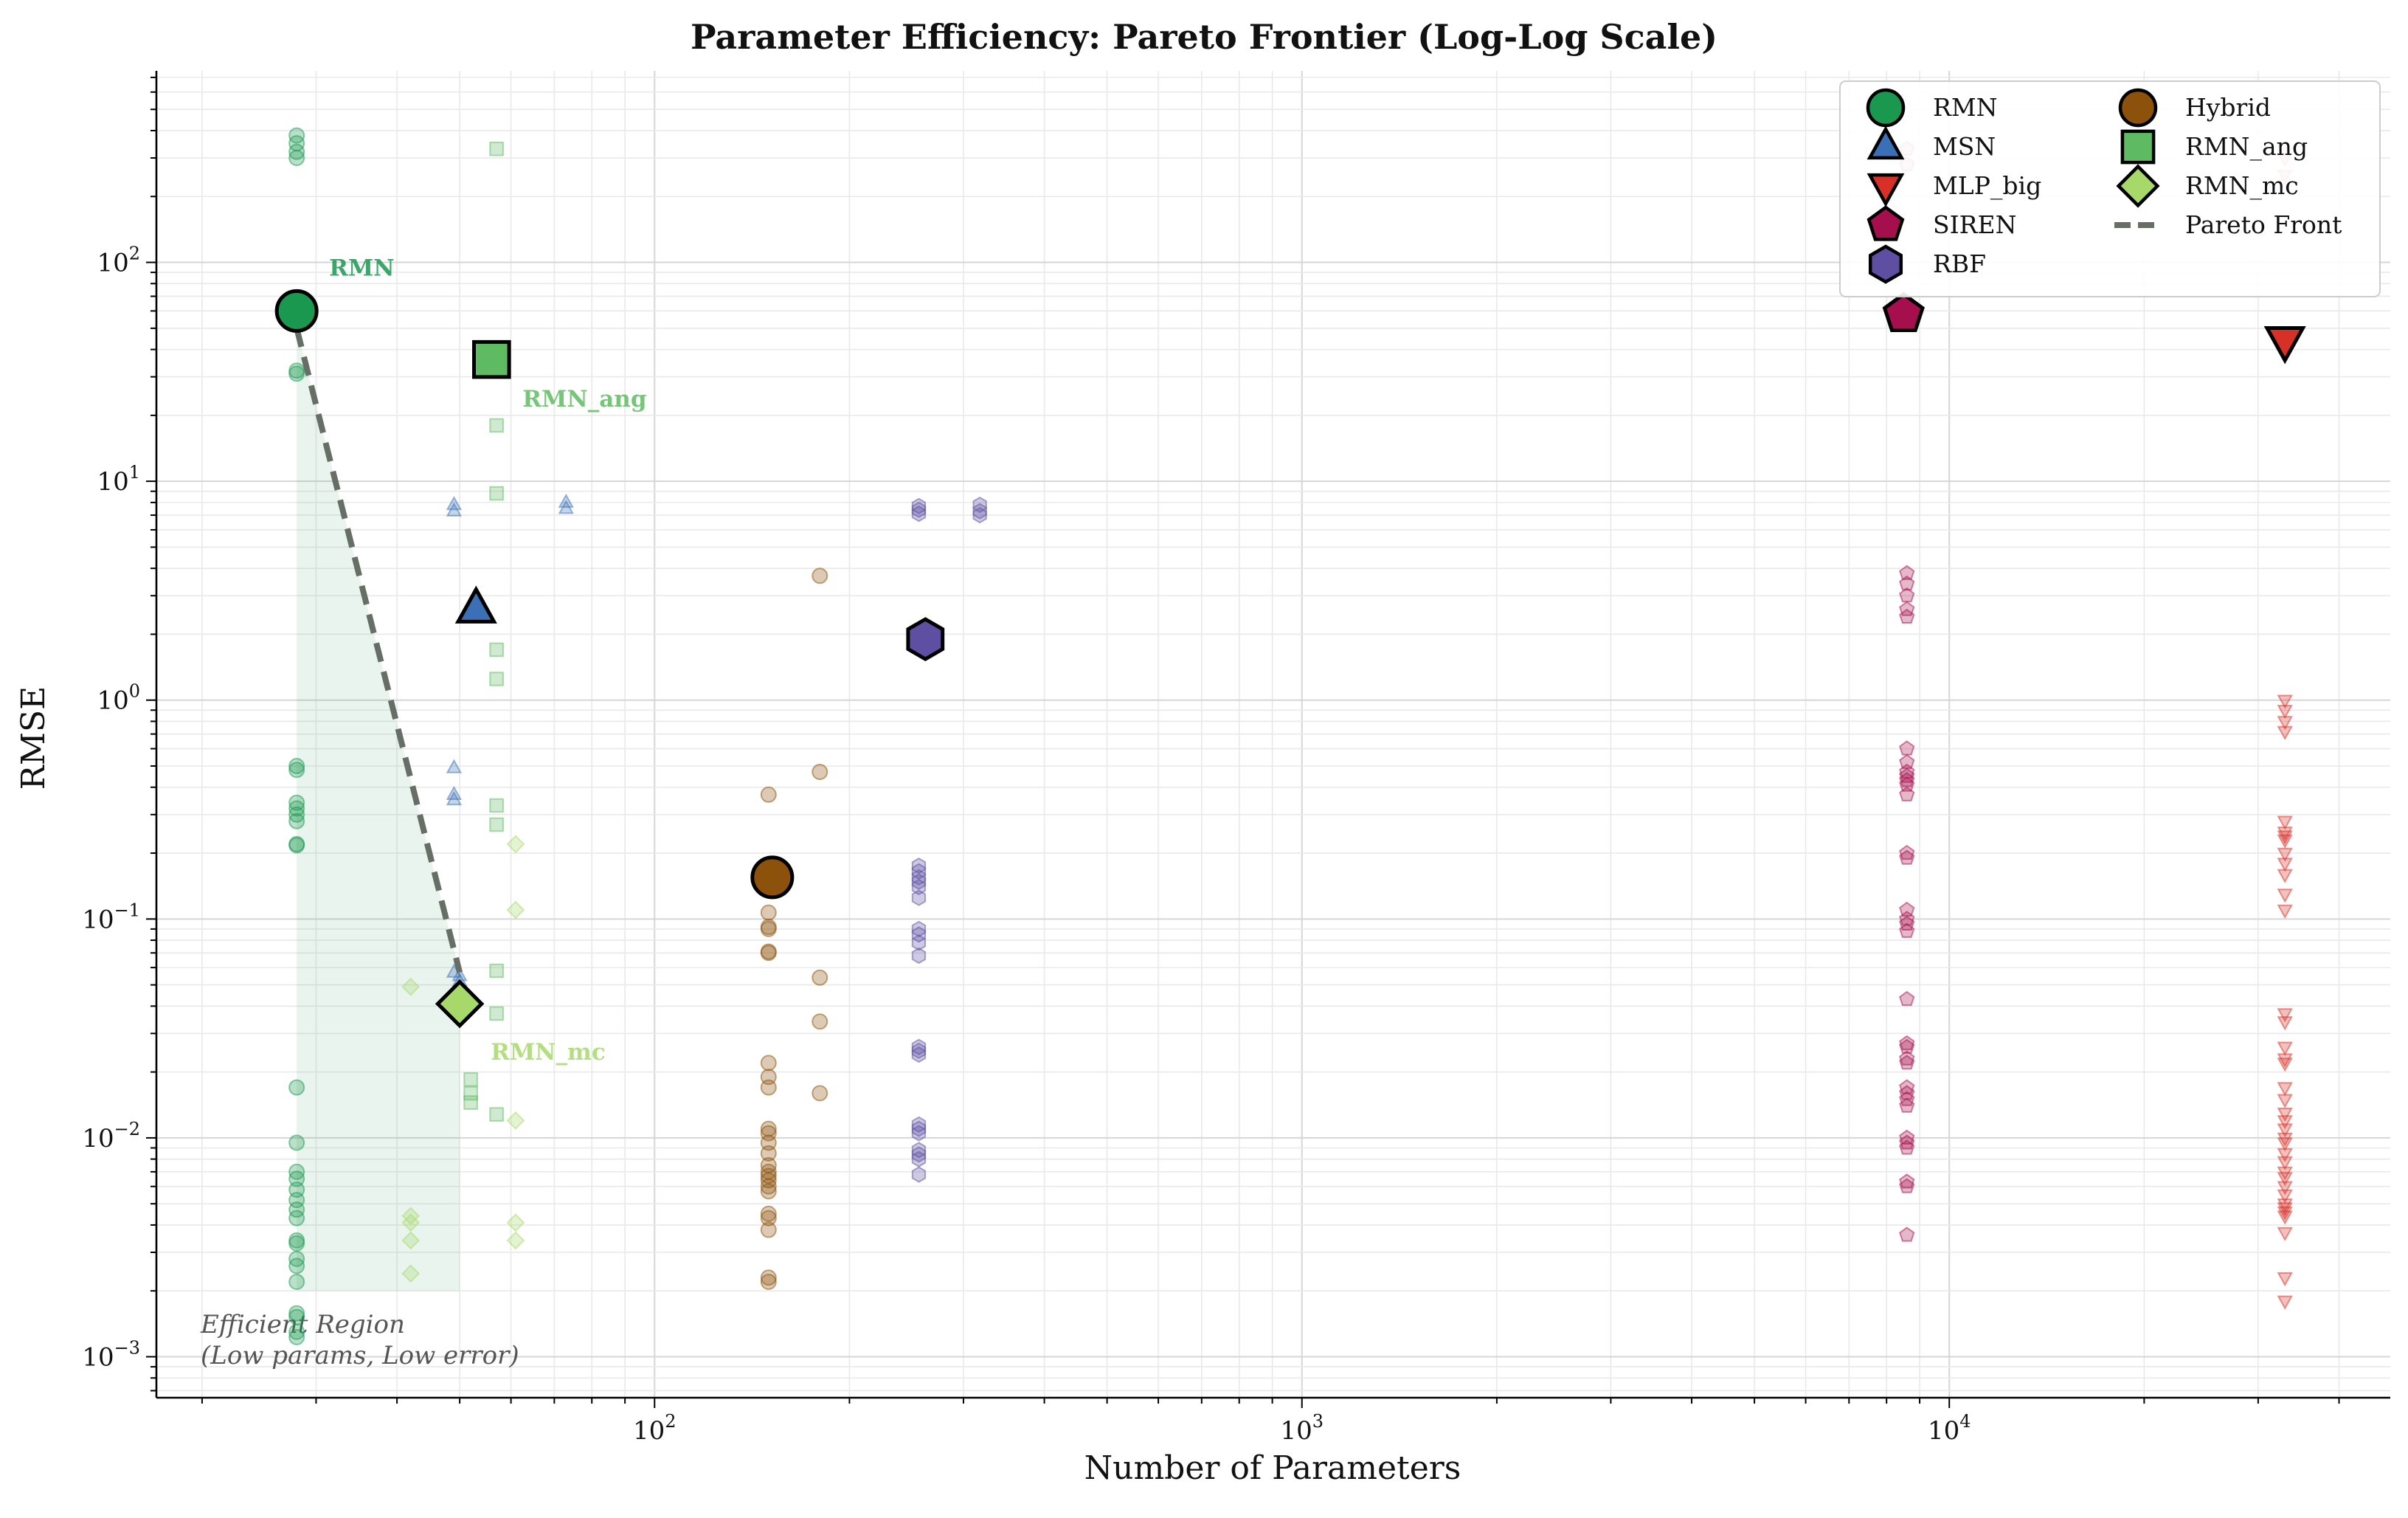 The height and width of the screenshot is (1518, 2408). Describe the element at coordinates (2247, 147) in the screenshot. I see `legend-label: RMN_ang` at that location.